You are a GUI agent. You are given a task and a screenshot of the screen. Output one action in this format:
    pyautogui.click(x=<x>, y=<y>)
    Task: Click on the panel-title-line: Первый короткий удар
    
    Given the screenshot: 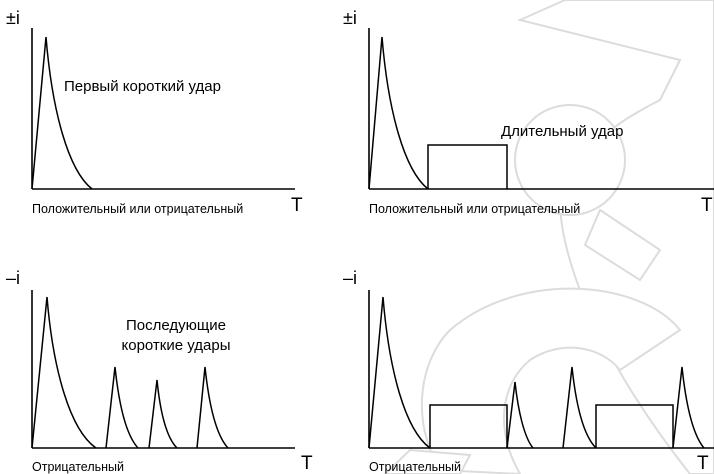 What is the action you would take?
    pyautogui.click(x=142, y=86)
    